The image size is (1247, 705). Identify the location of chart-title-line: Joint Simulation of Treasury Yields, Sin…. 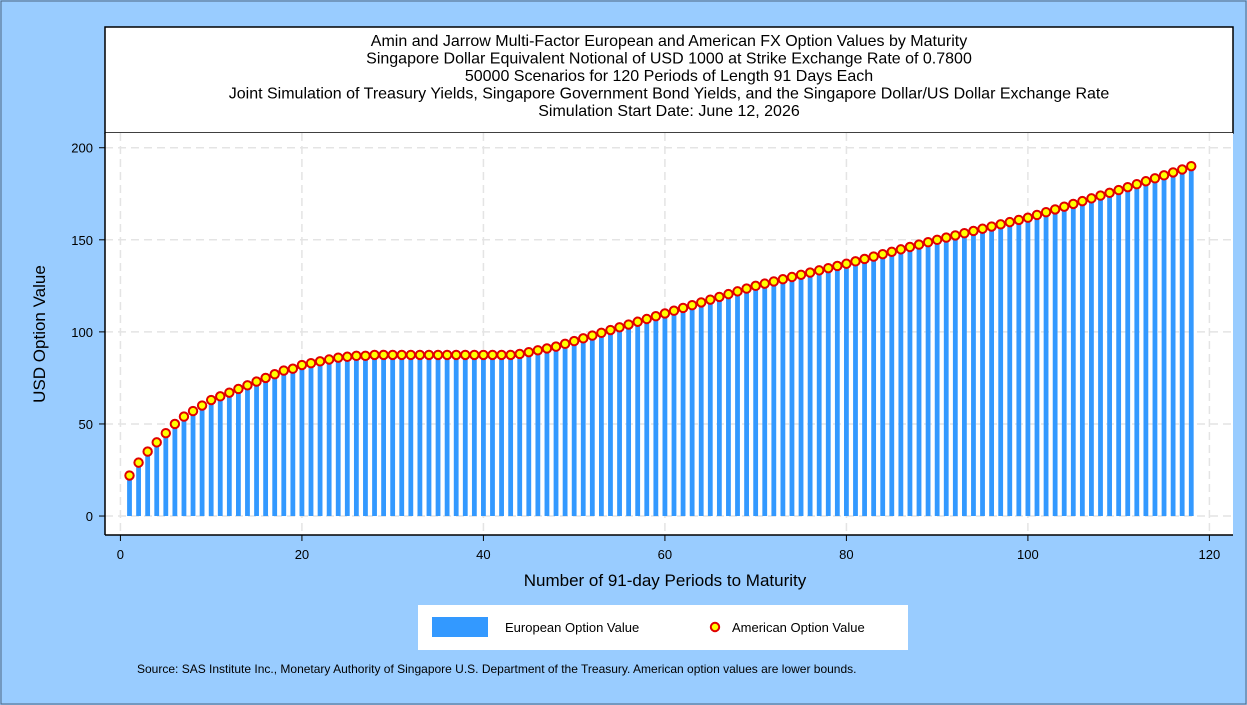
(669, 94).